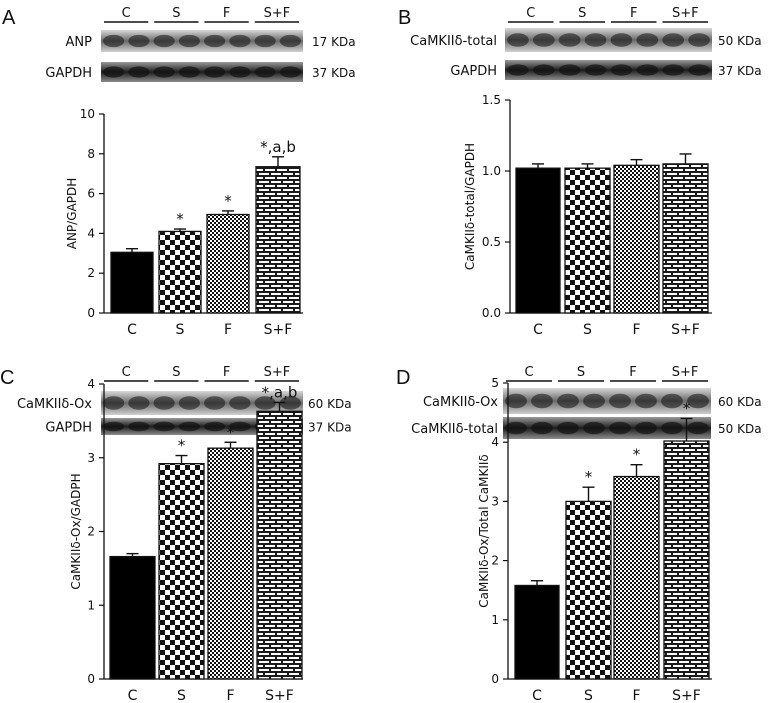  Describe the element at coordinates (91, 679) in the screenshot. I see `y-tick-label: 0` at that location.